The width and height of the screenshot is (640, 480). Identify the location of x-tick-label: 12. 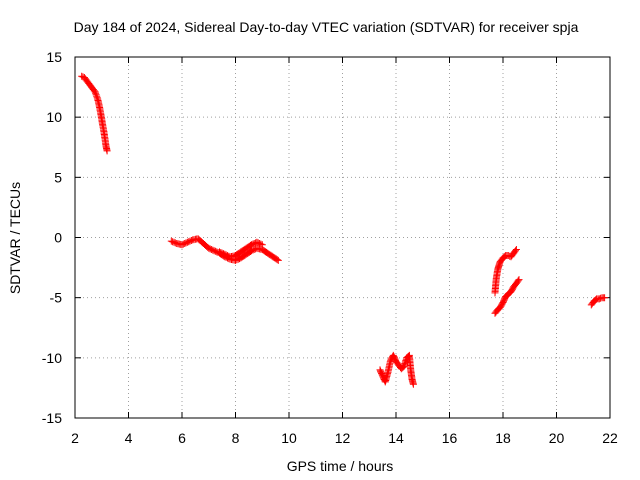
(343, 438).